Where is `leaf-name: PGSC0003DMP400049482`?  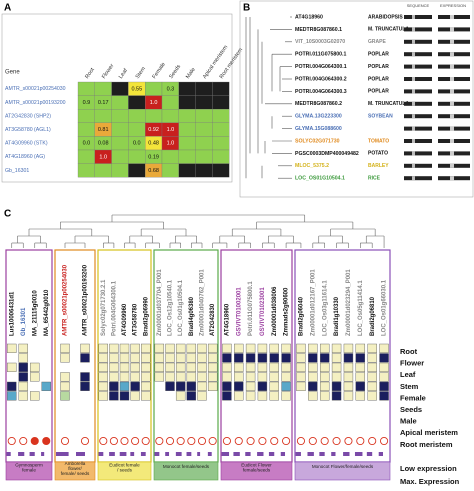
leaf-name: PGSC0003DMP400049482 is located at coordinates (327, 154).